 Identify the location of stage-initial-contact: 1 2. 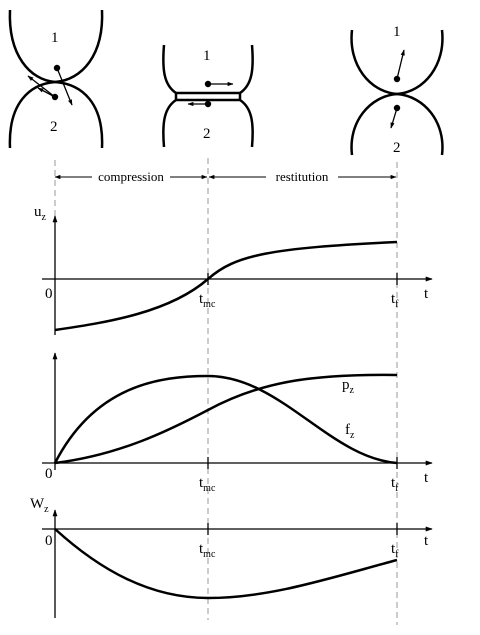
(56, 79).